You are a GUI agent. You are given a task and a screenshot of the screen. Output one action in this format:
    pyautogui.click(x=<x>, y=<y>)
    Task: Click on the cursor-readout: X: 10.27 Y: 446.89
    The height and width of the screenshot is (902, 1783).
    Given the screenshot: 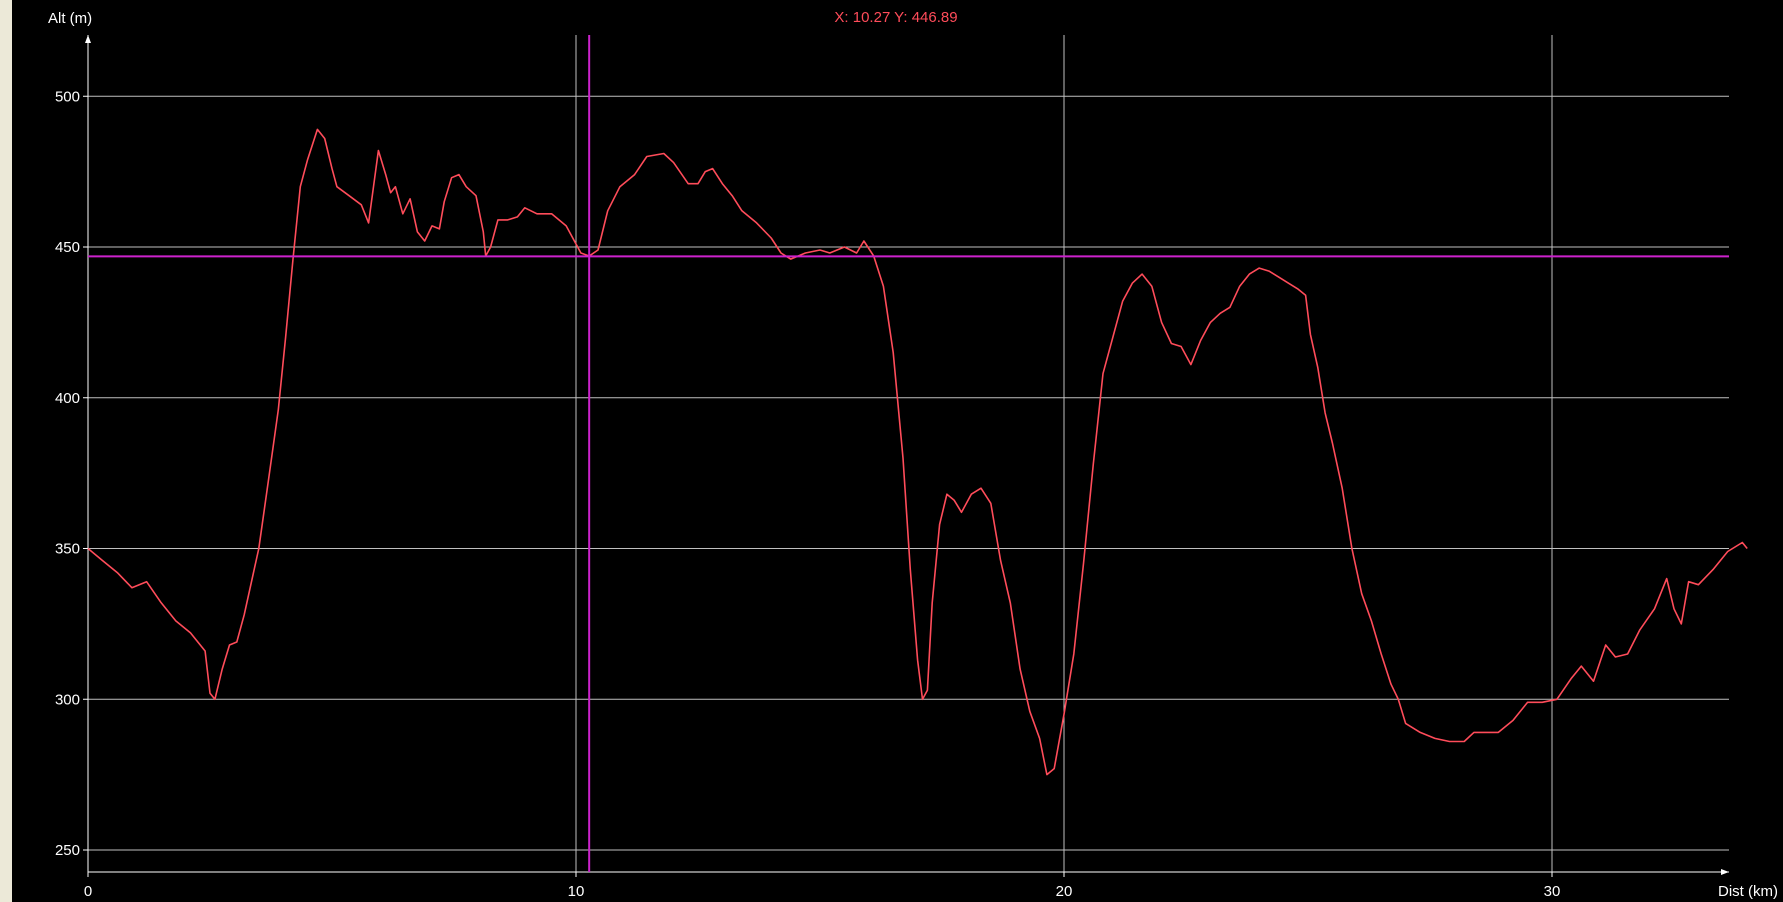 What is the action you would take?
    pyautogui.click(x=895, y=17)
    